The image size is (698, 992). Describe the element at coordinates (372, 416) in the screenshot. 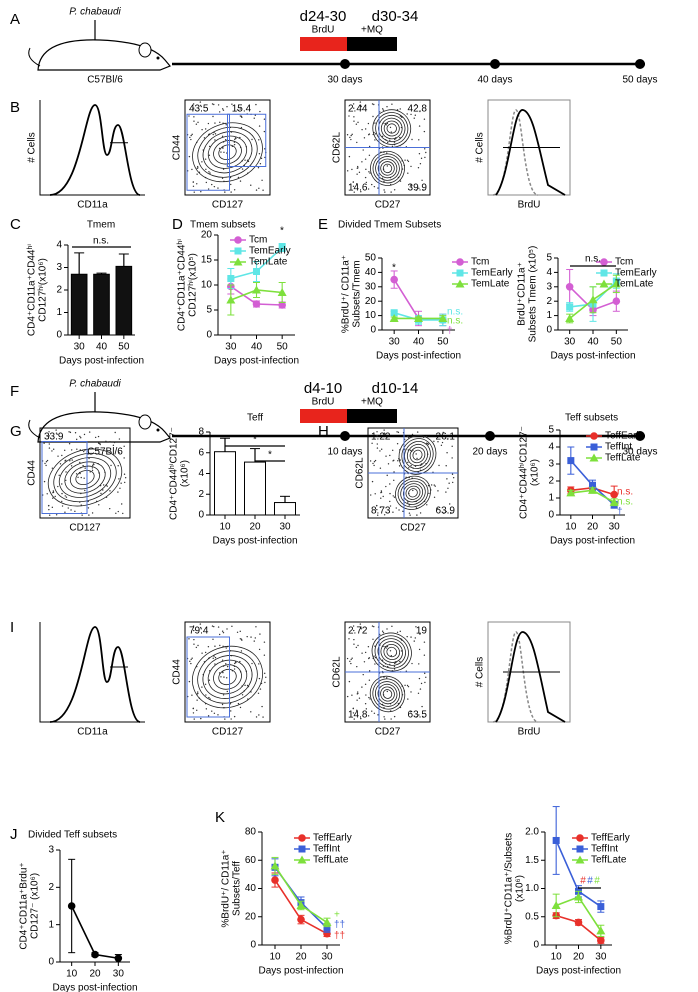

I see `mq-bar` at that location.